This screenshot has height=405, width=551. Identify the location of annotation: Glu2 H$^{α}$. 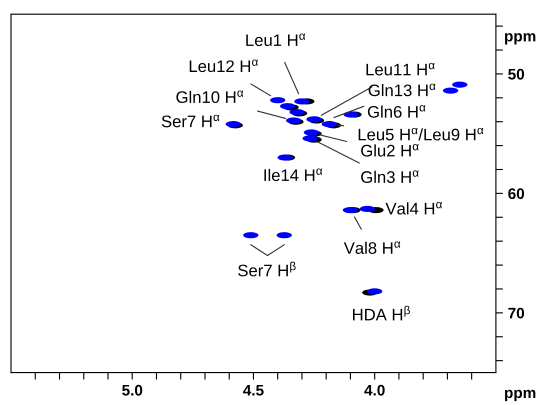
(390, 150).